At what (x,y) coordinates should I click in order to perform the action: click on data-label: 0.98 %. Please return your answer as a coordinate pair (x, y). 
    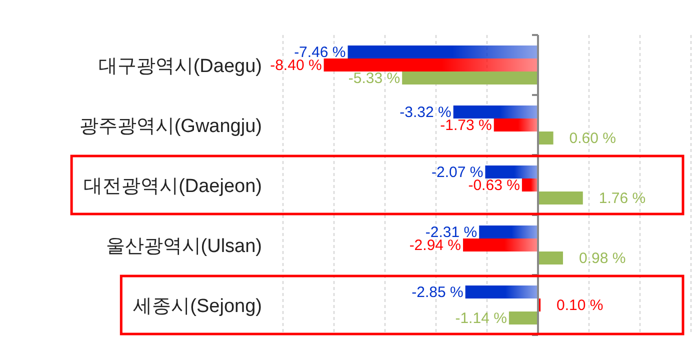
    Looking at the image, I should click on (602, 258).